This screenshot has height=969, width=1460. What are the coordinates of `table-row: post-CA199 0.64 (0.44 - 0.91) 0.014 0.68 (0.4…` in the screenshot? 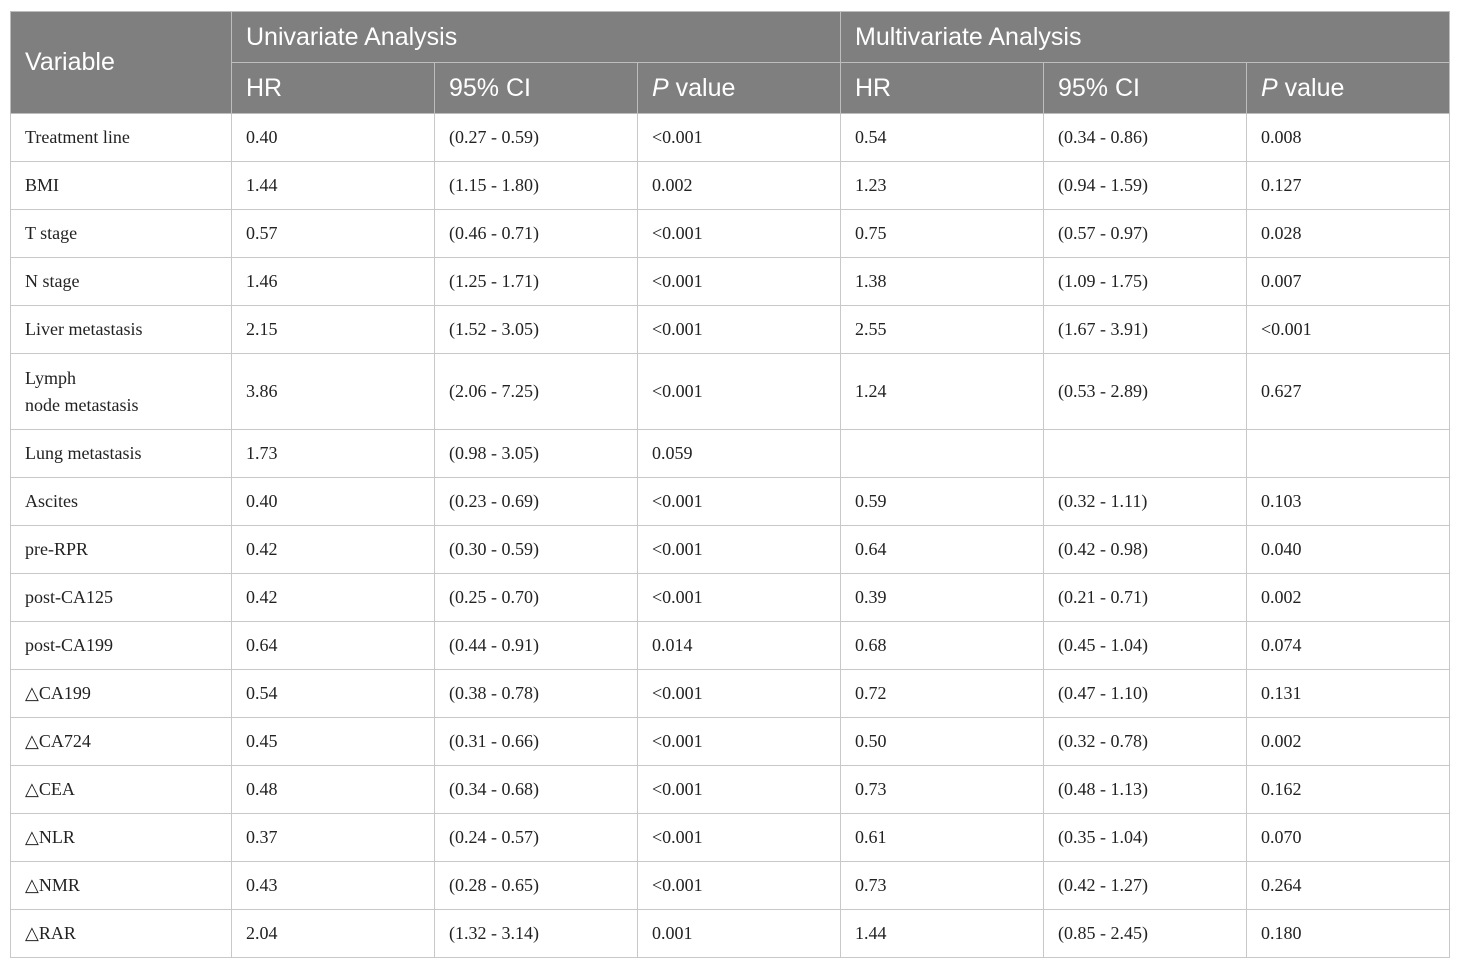 It's located at (730, 645).